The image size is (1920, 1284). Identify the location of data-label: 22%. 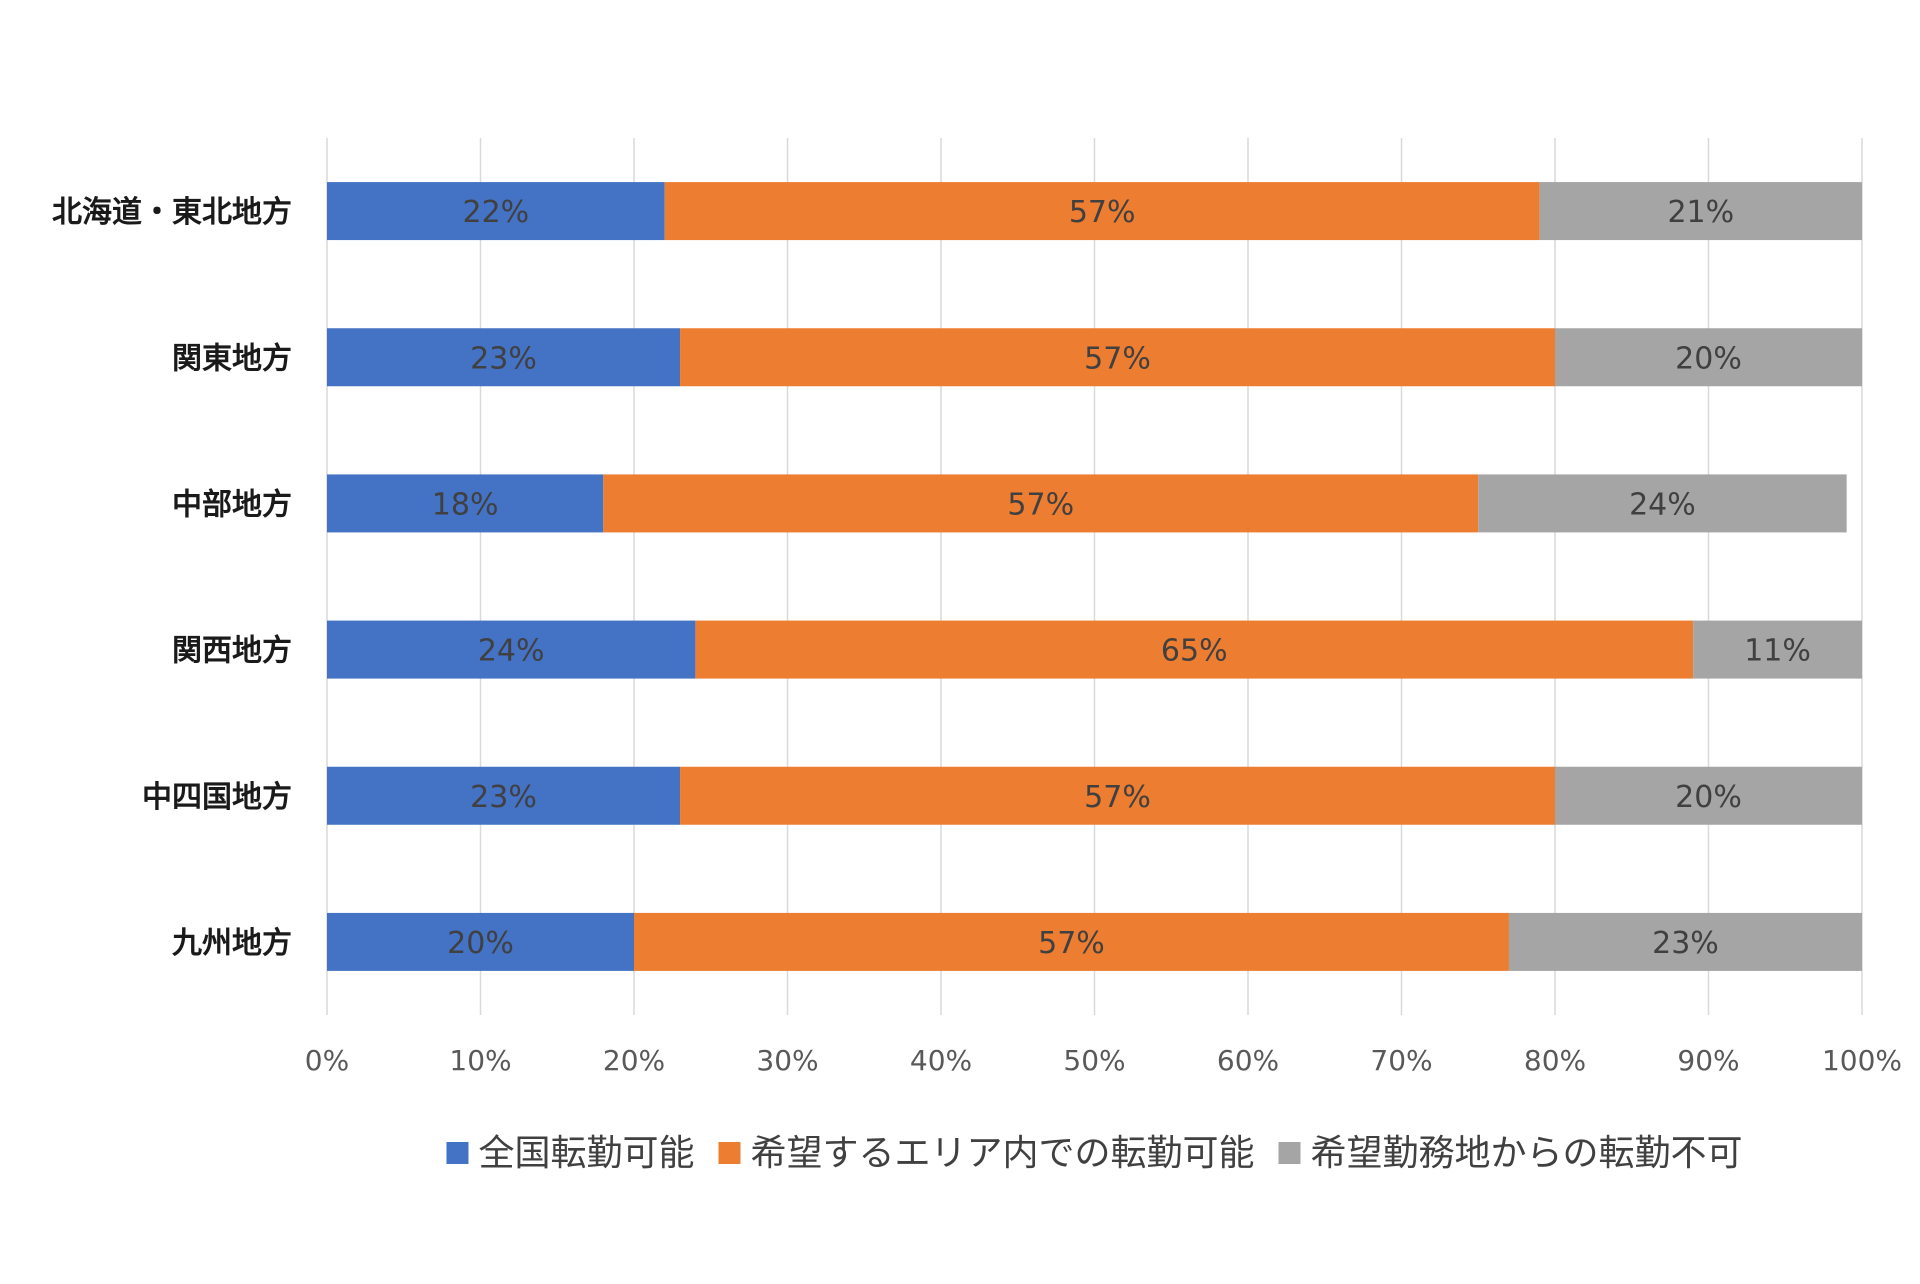
(496, 212).